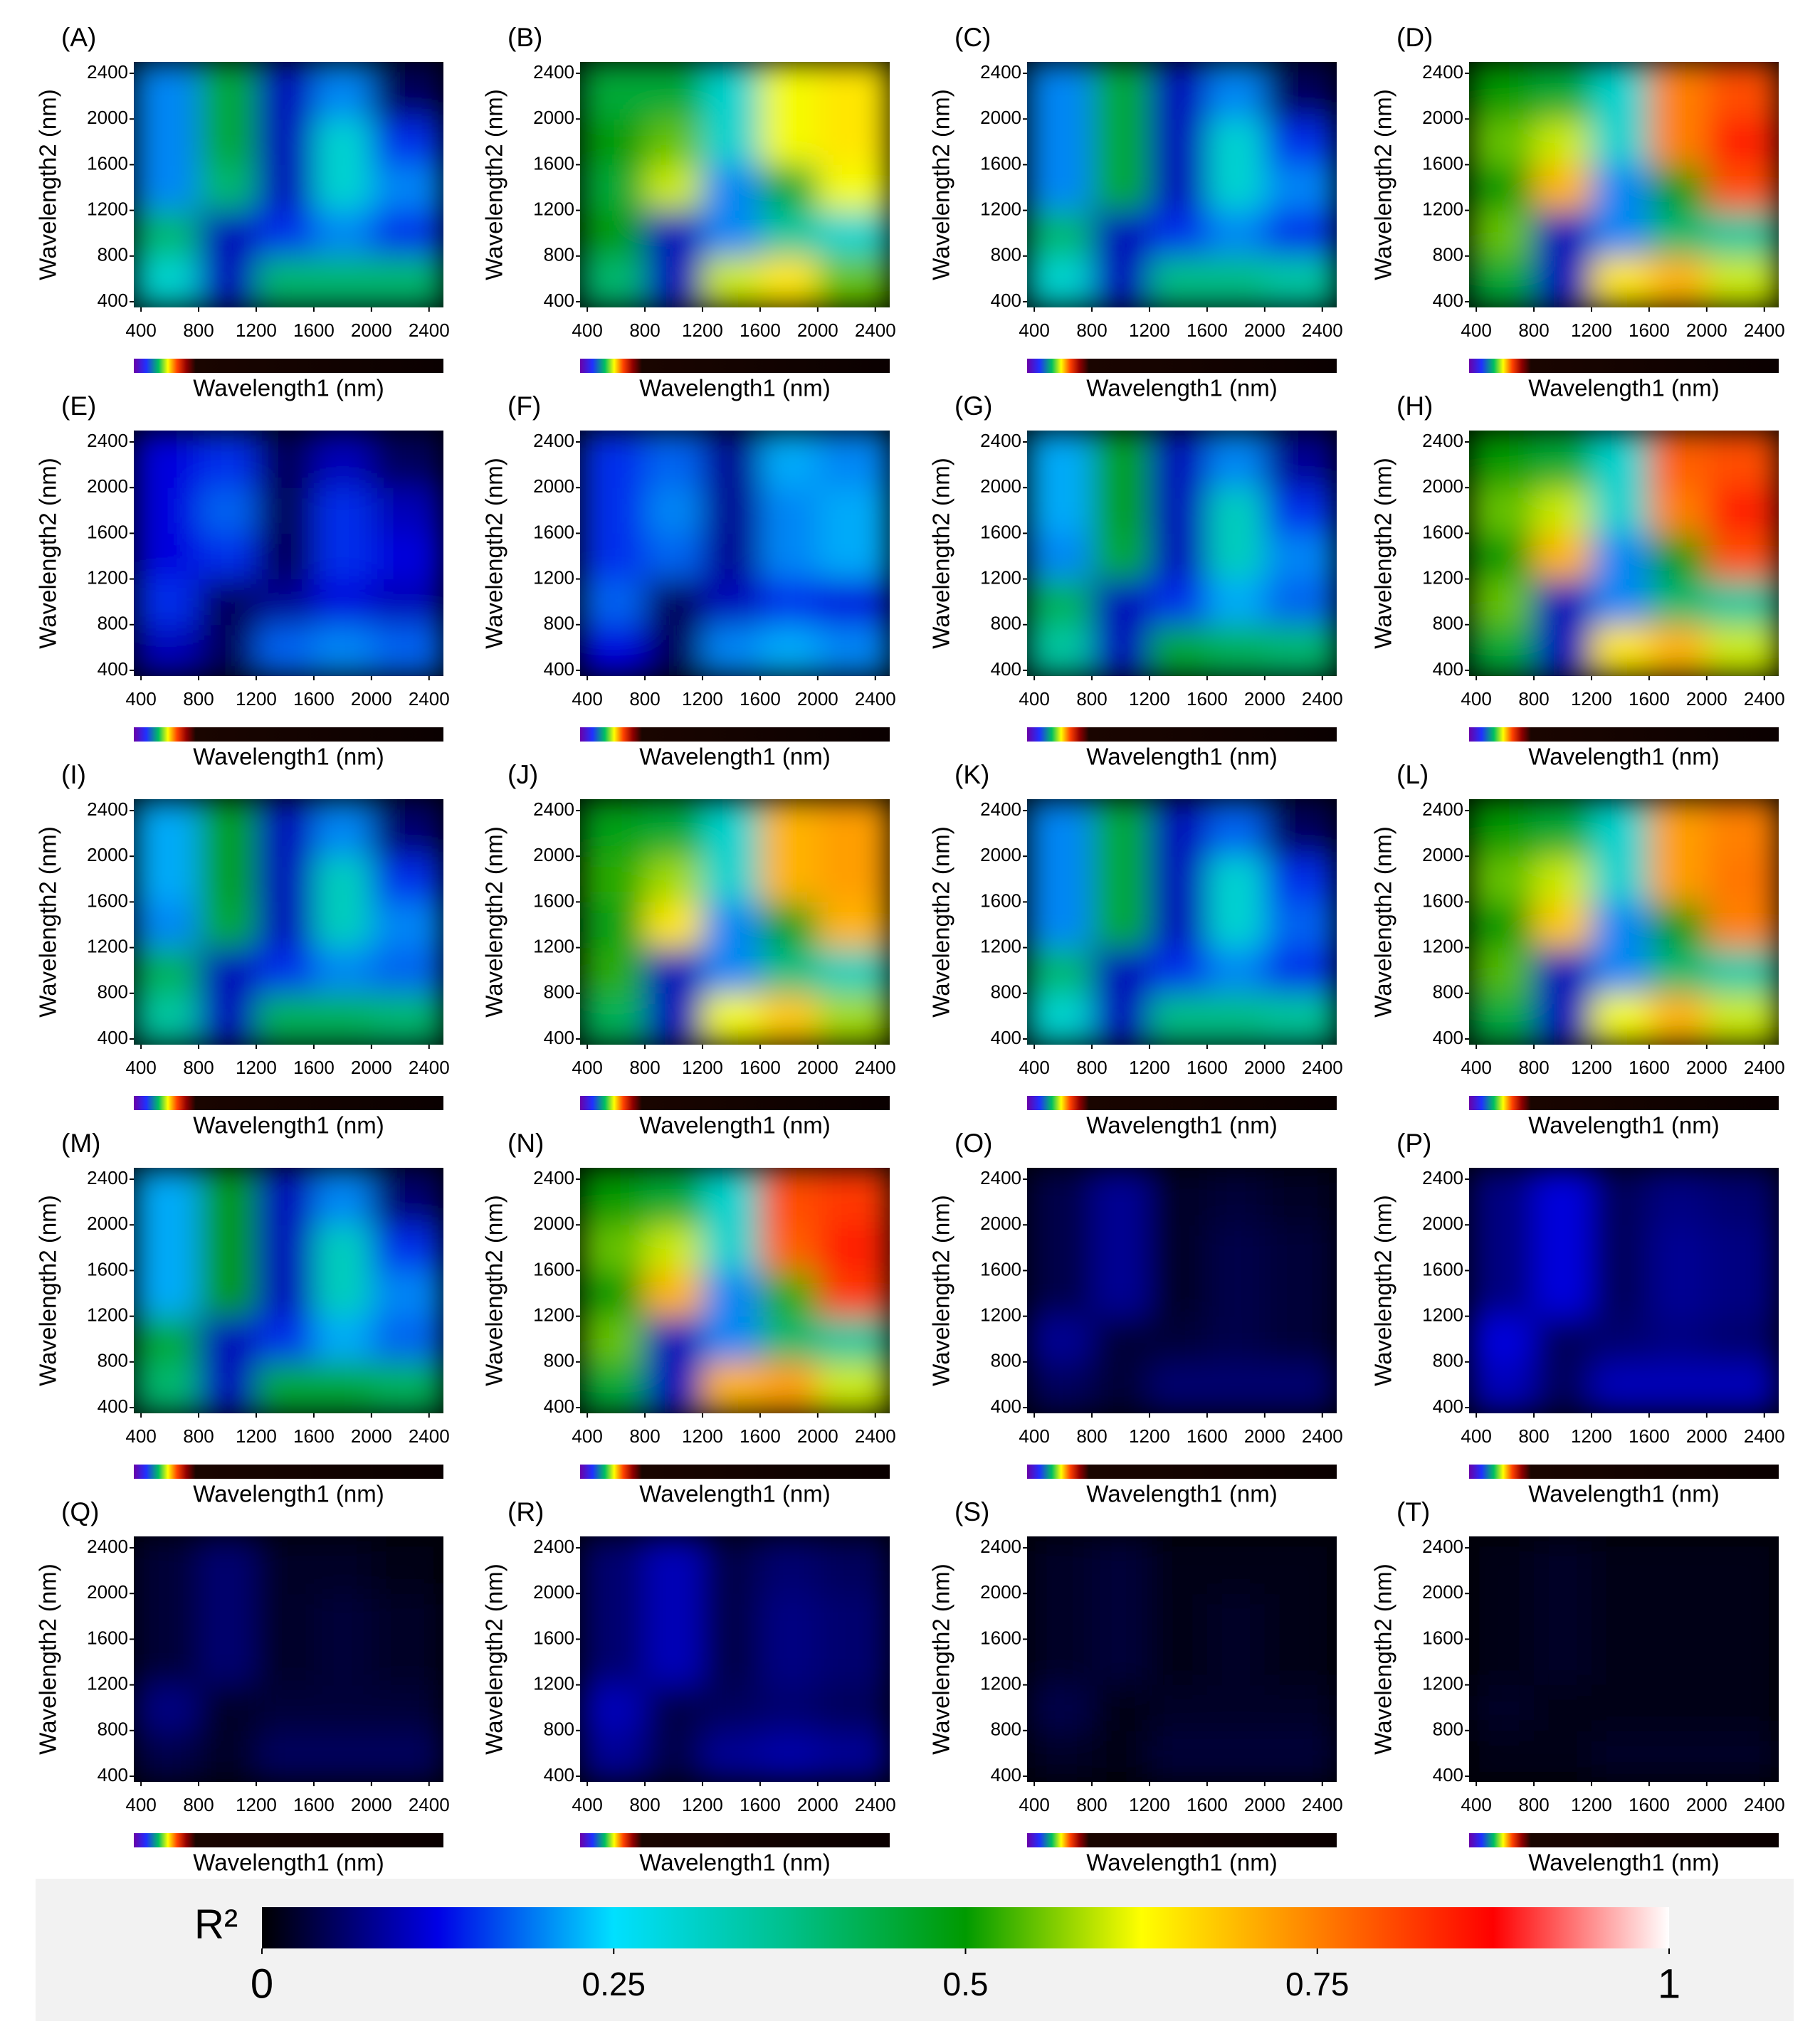  I want to click on y-tick-label: 400, so click(1006, 1406).